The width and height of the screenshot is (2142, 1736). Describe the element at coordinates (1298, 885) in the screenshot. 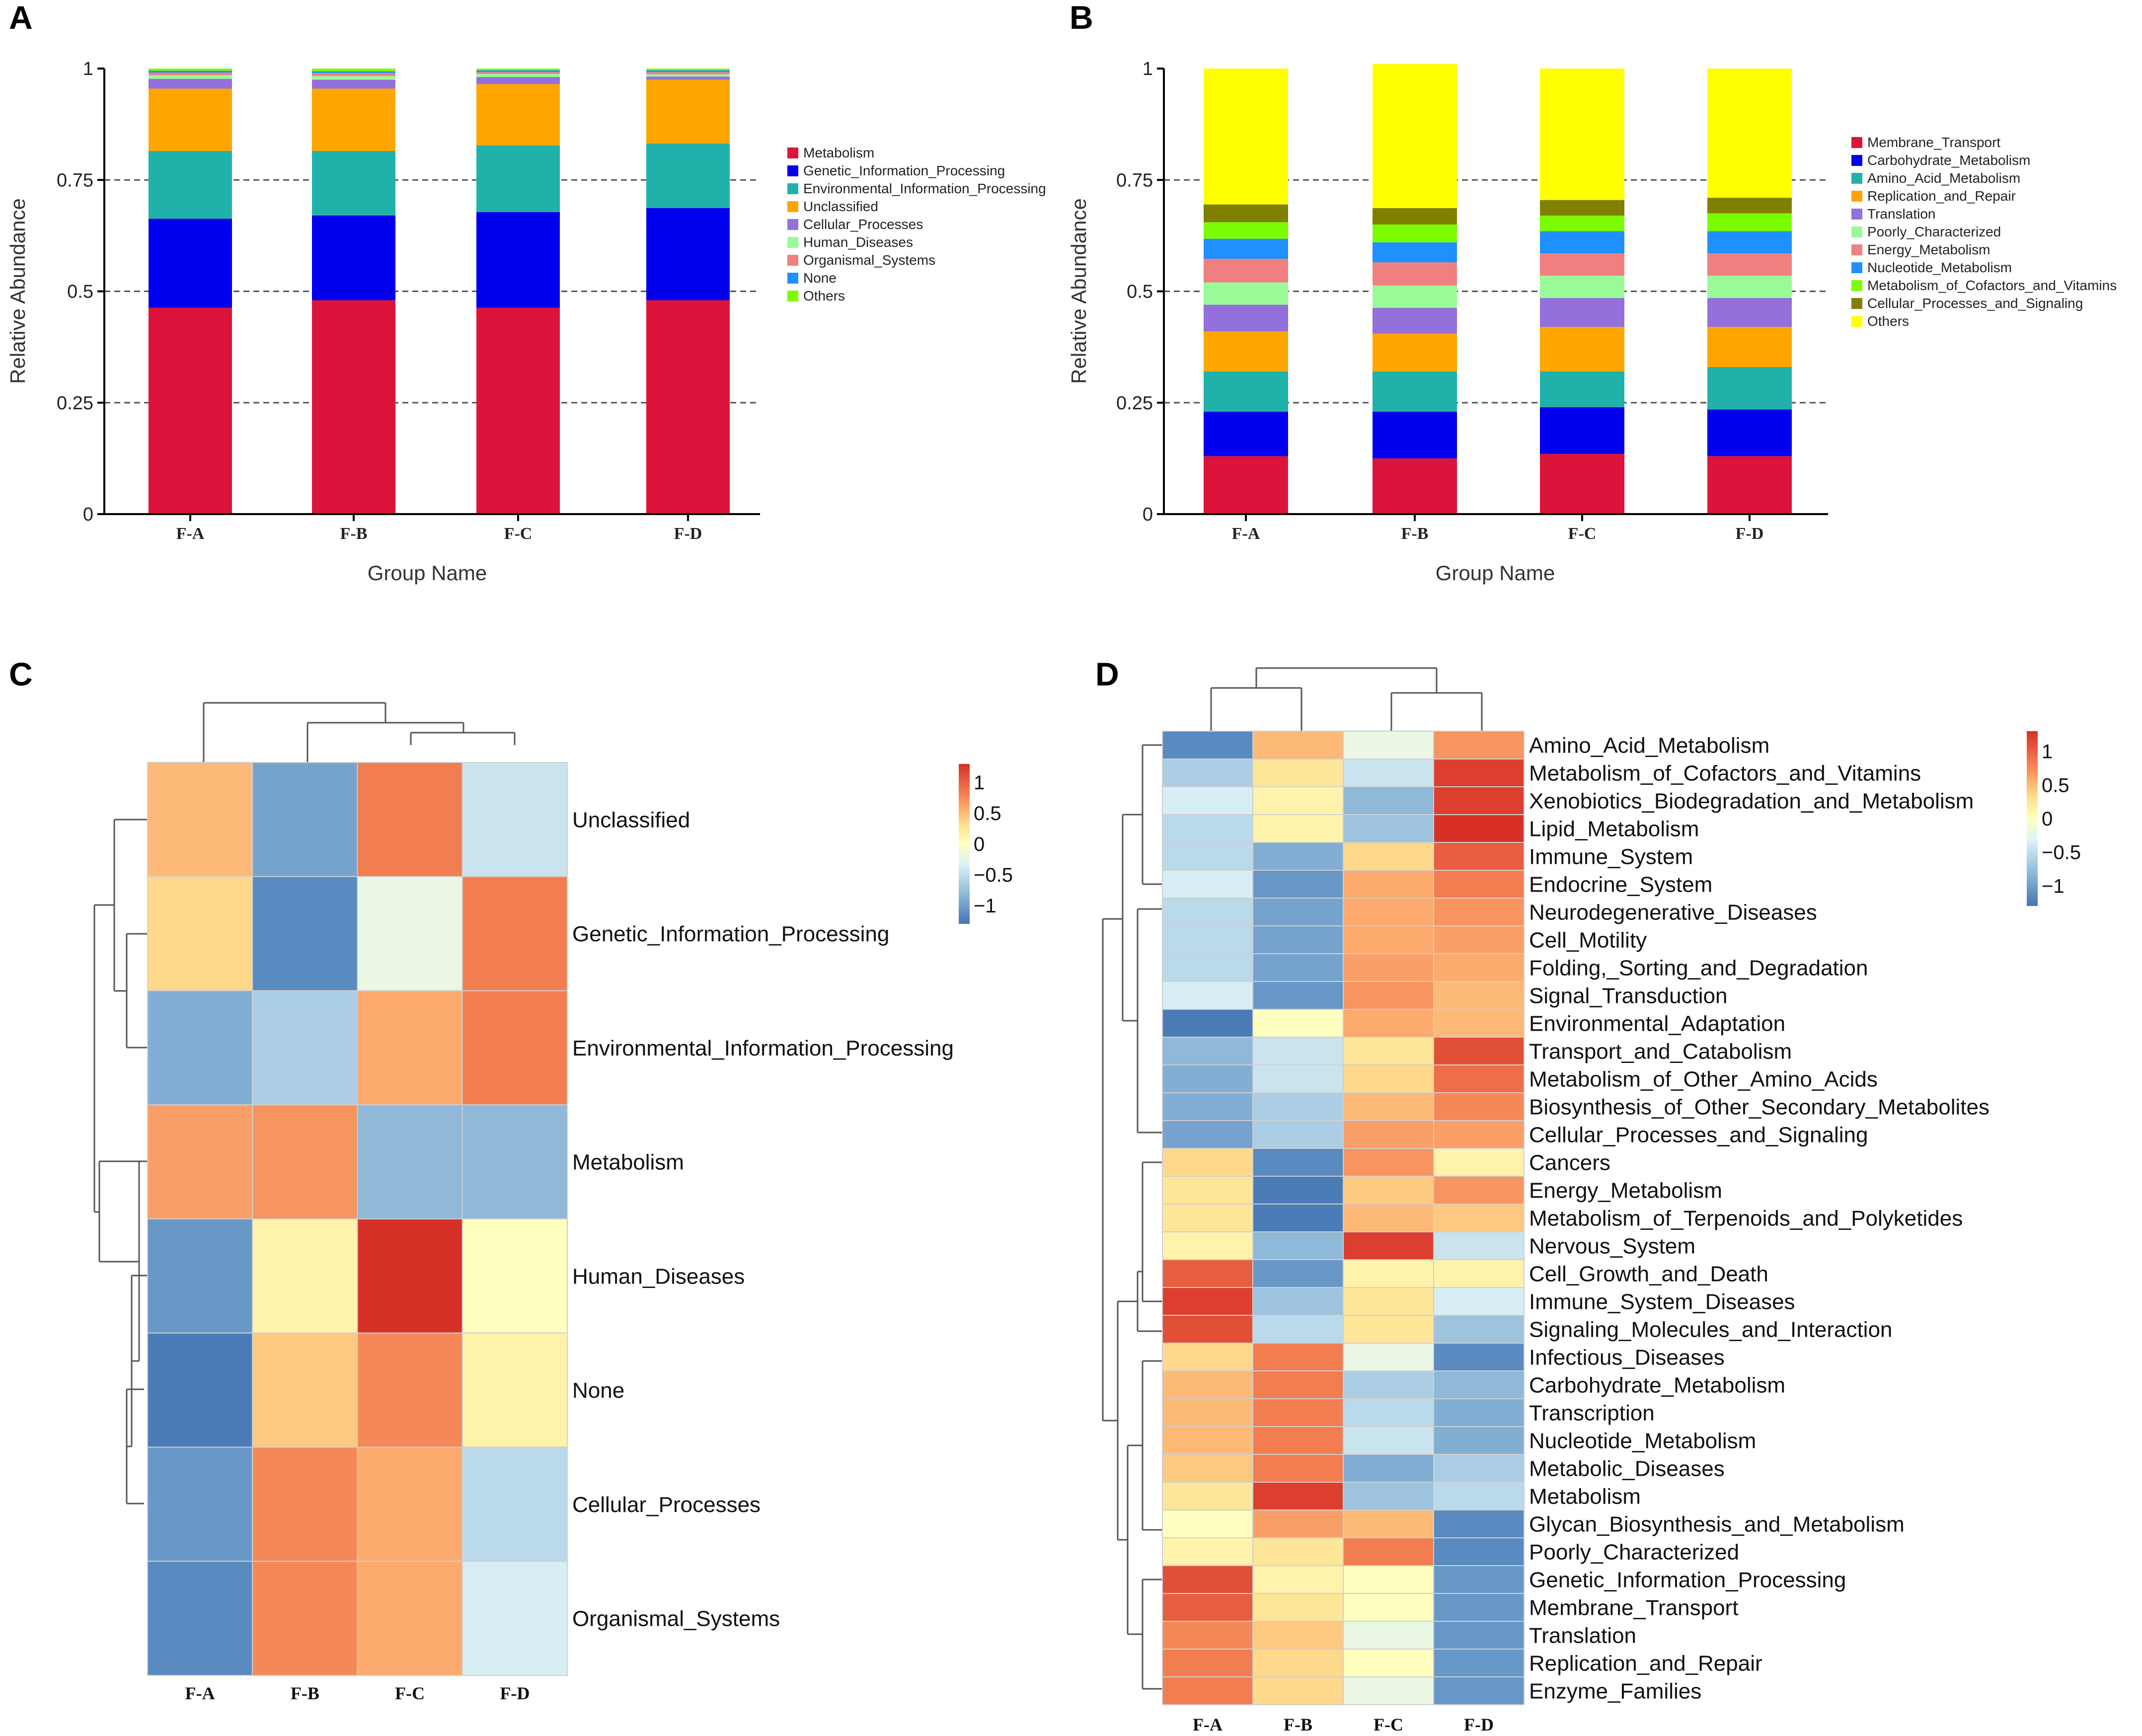

I see `cell-endocrine-system-f-b` at that location.